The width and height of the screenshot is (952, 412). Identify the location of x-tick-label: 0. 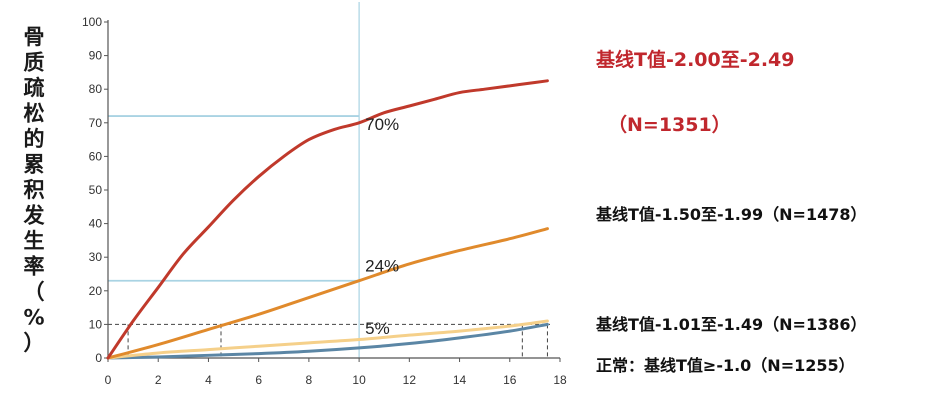
(108, 380).